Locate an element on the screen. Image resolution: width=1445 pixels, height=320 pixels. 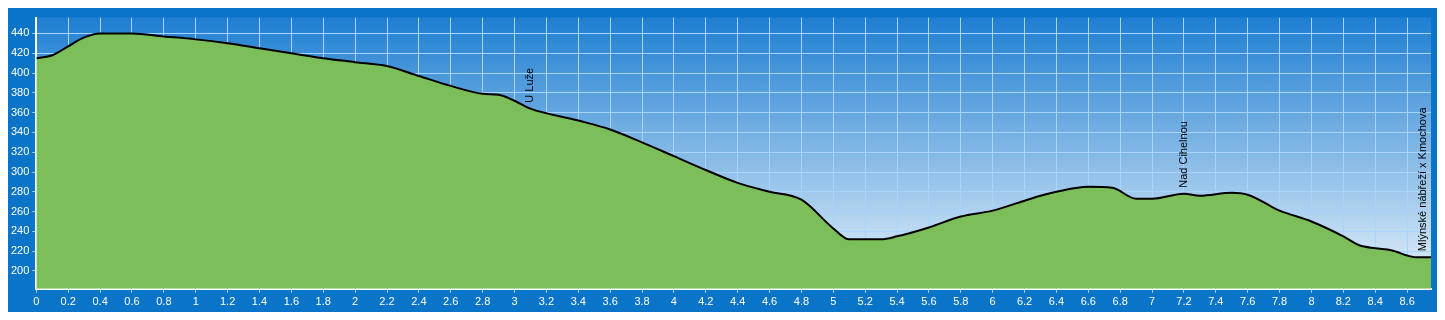
x-tick-label: 2.2 is located at coordinates (387, 301).